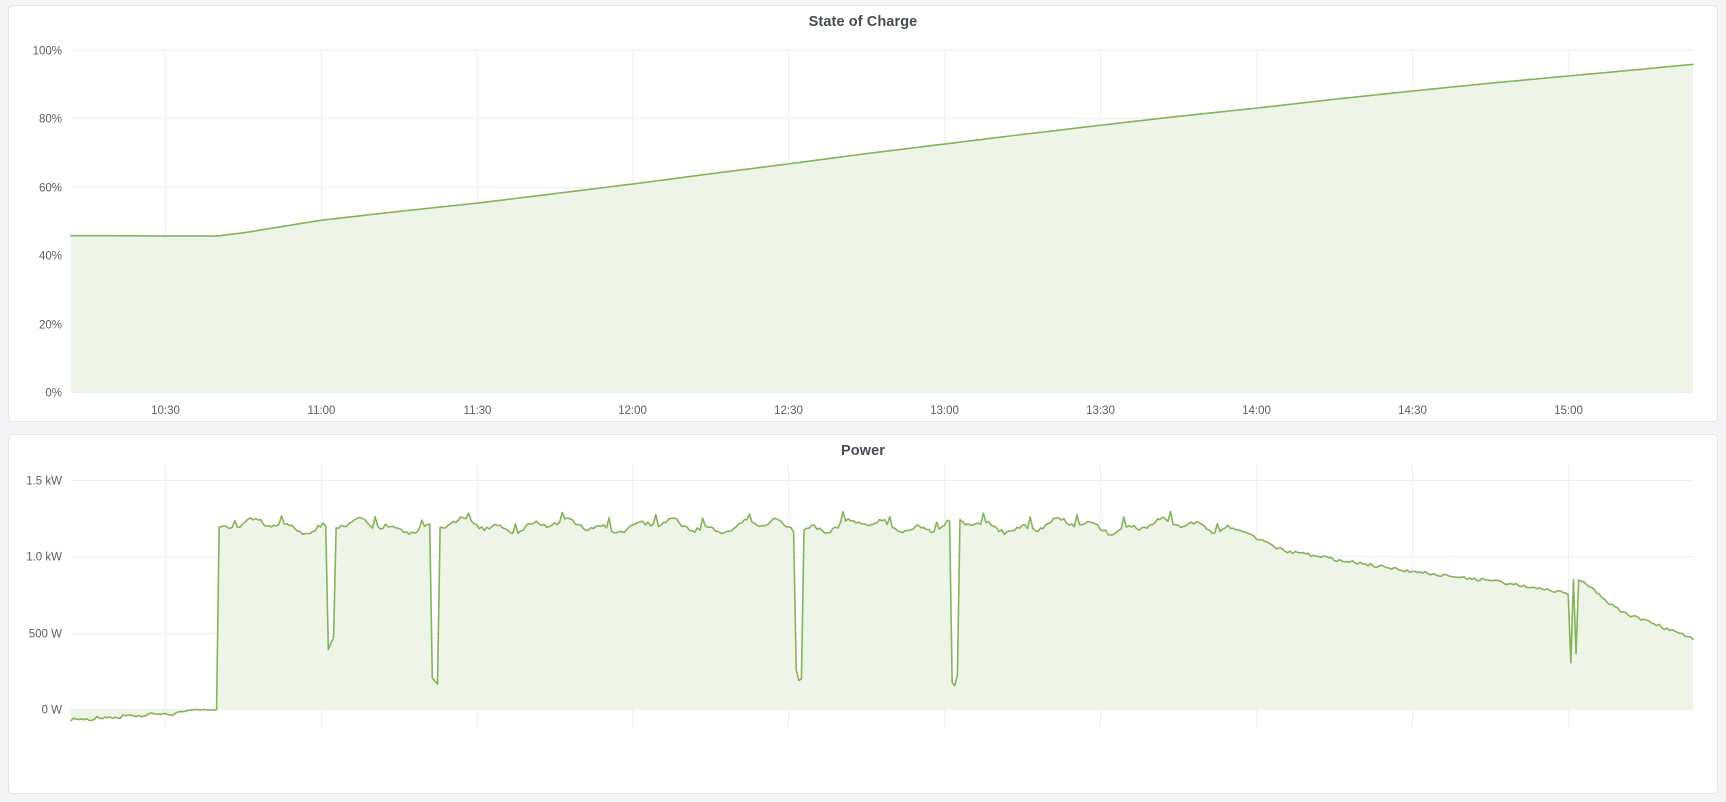  Describe the element at coordinates (1568, 411) in the screenshot. I see `x-axis-tick-label: 15:00` at that location.